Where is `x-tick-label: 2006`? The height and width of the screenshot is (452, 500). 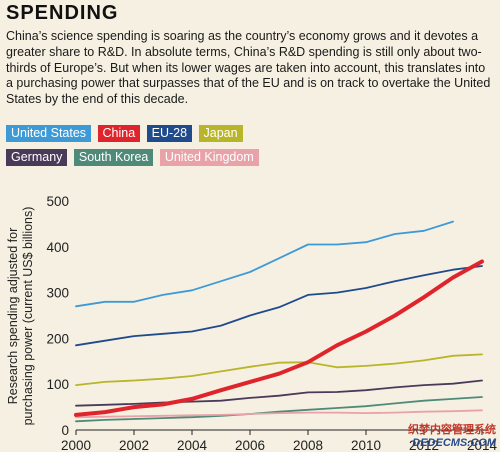
x-tick-label: 2006 is located at coordinates (250, 445).